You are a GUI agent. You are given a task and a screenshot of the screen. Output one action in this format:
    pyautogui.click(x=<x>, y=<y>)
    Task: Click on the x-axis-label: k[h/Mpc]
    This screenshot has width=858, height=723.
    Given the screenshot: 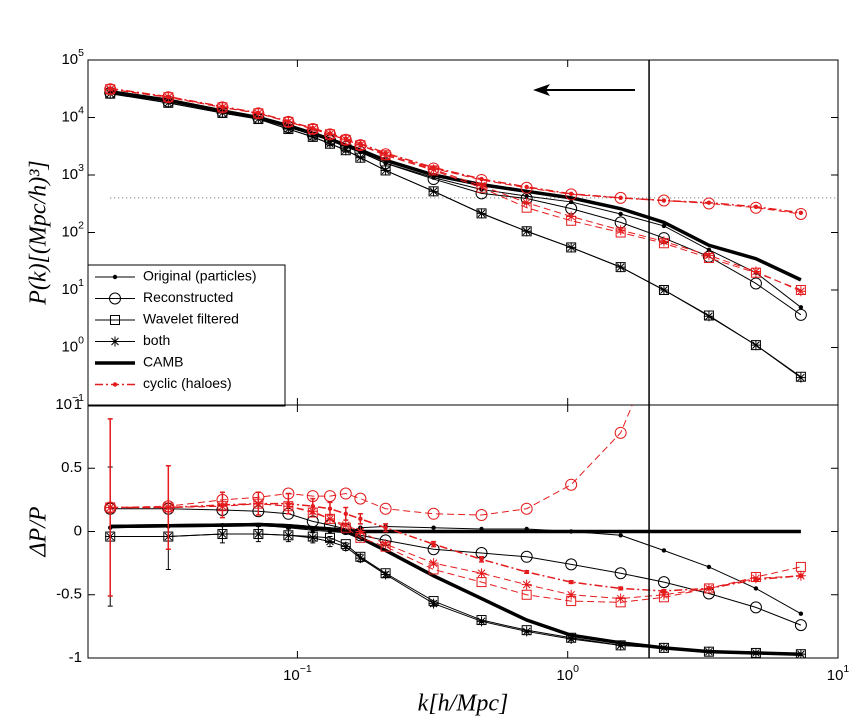 What is the action you would take?
    pyautogui.click(x=463, y=704)
    